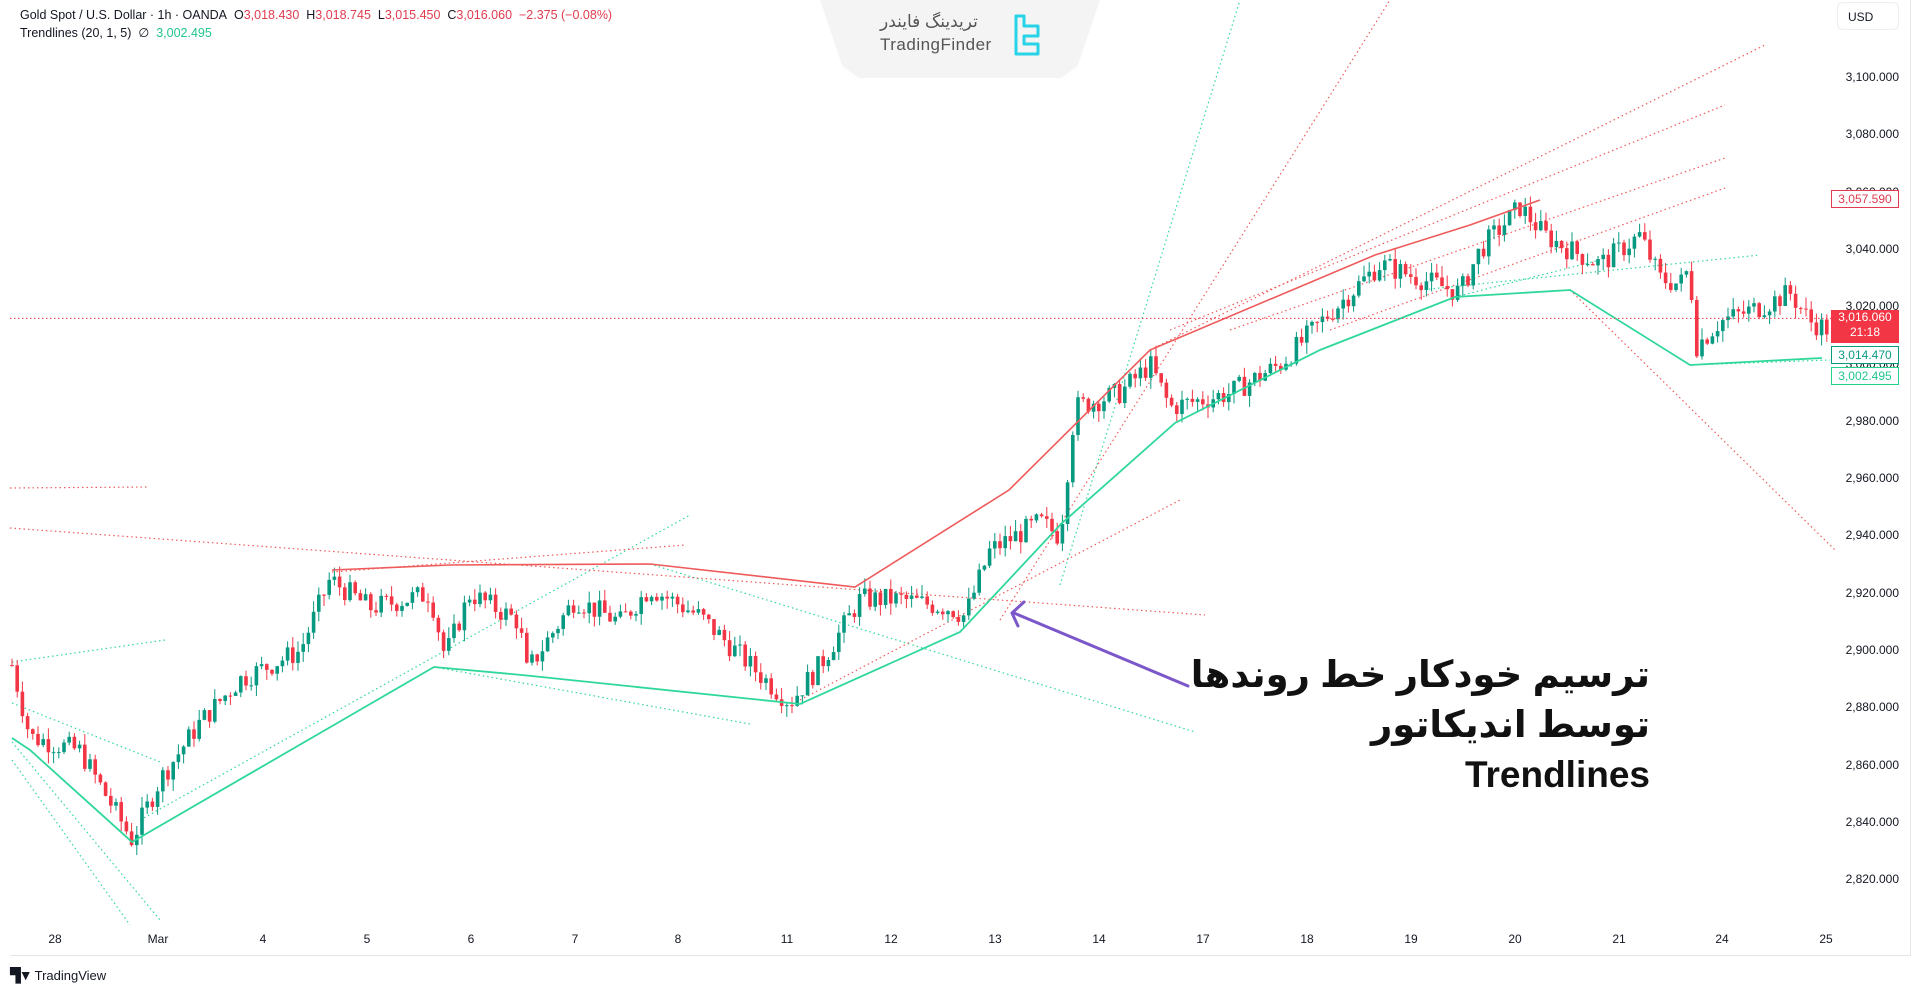 The image size is (1919, 996). What do you see at coordinates (1865, 199) in the screenshot?
I see `resistance-price-tag: 3,057.590` at bounding box center [1865, 199].